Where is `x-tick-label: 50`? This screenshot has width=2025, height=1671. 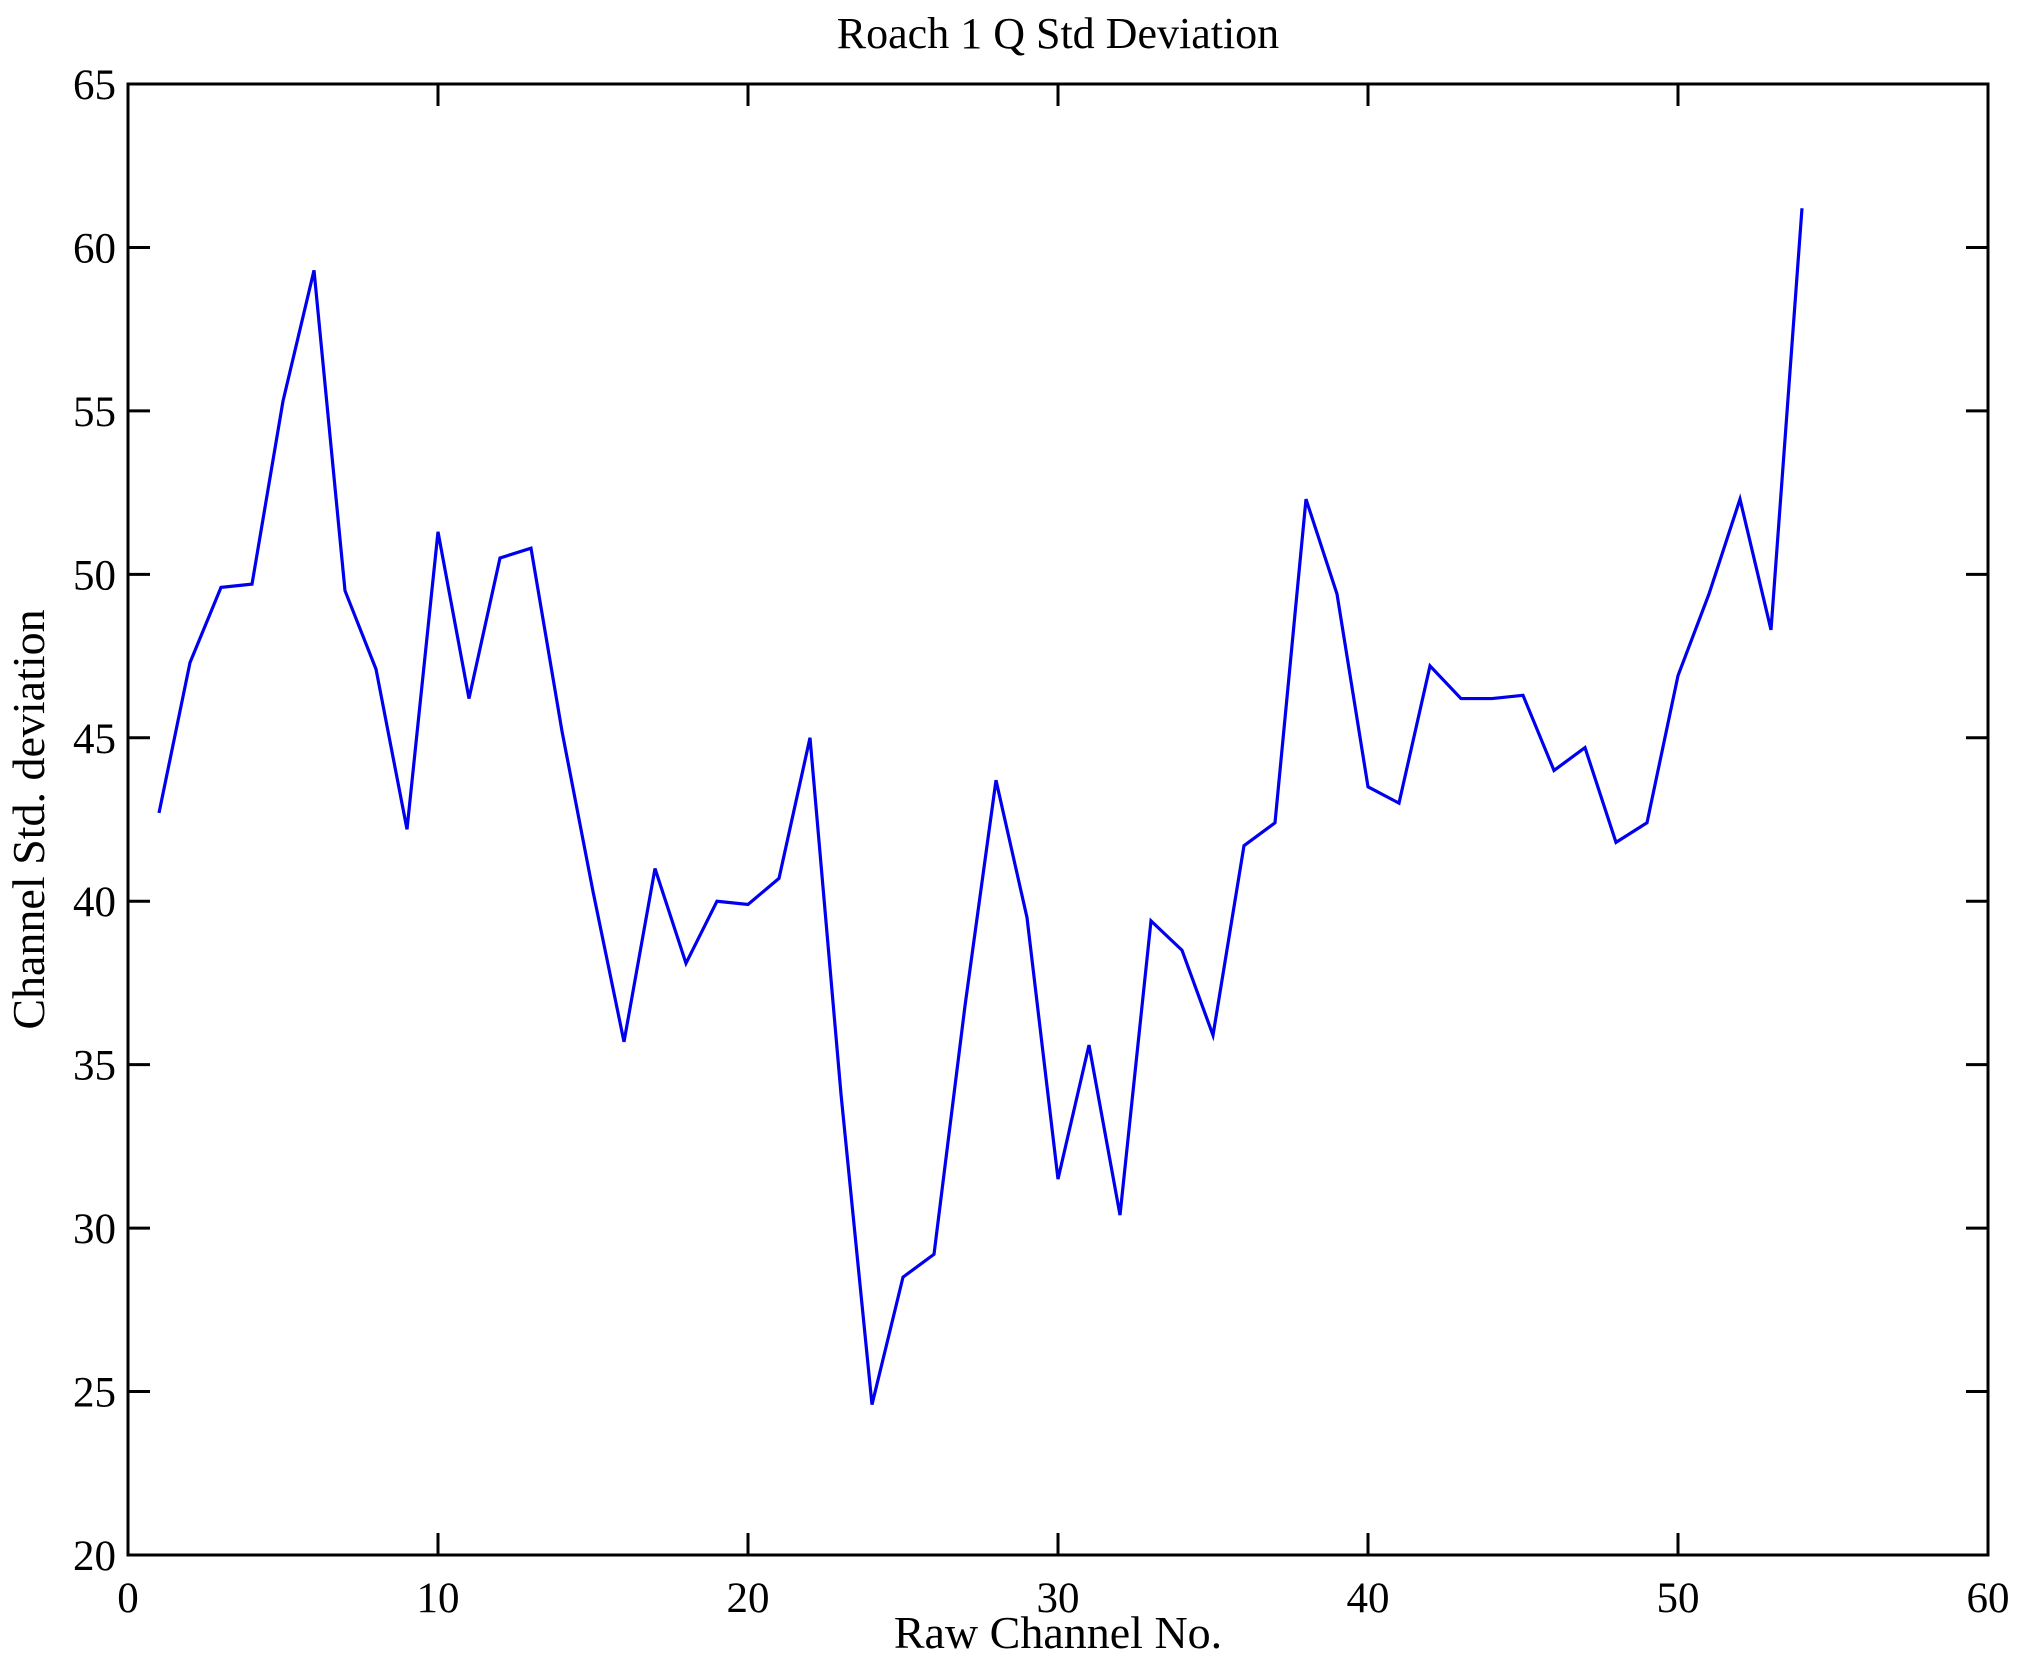
x-tick-label: 50 is located at coordinates (1678, 1598).